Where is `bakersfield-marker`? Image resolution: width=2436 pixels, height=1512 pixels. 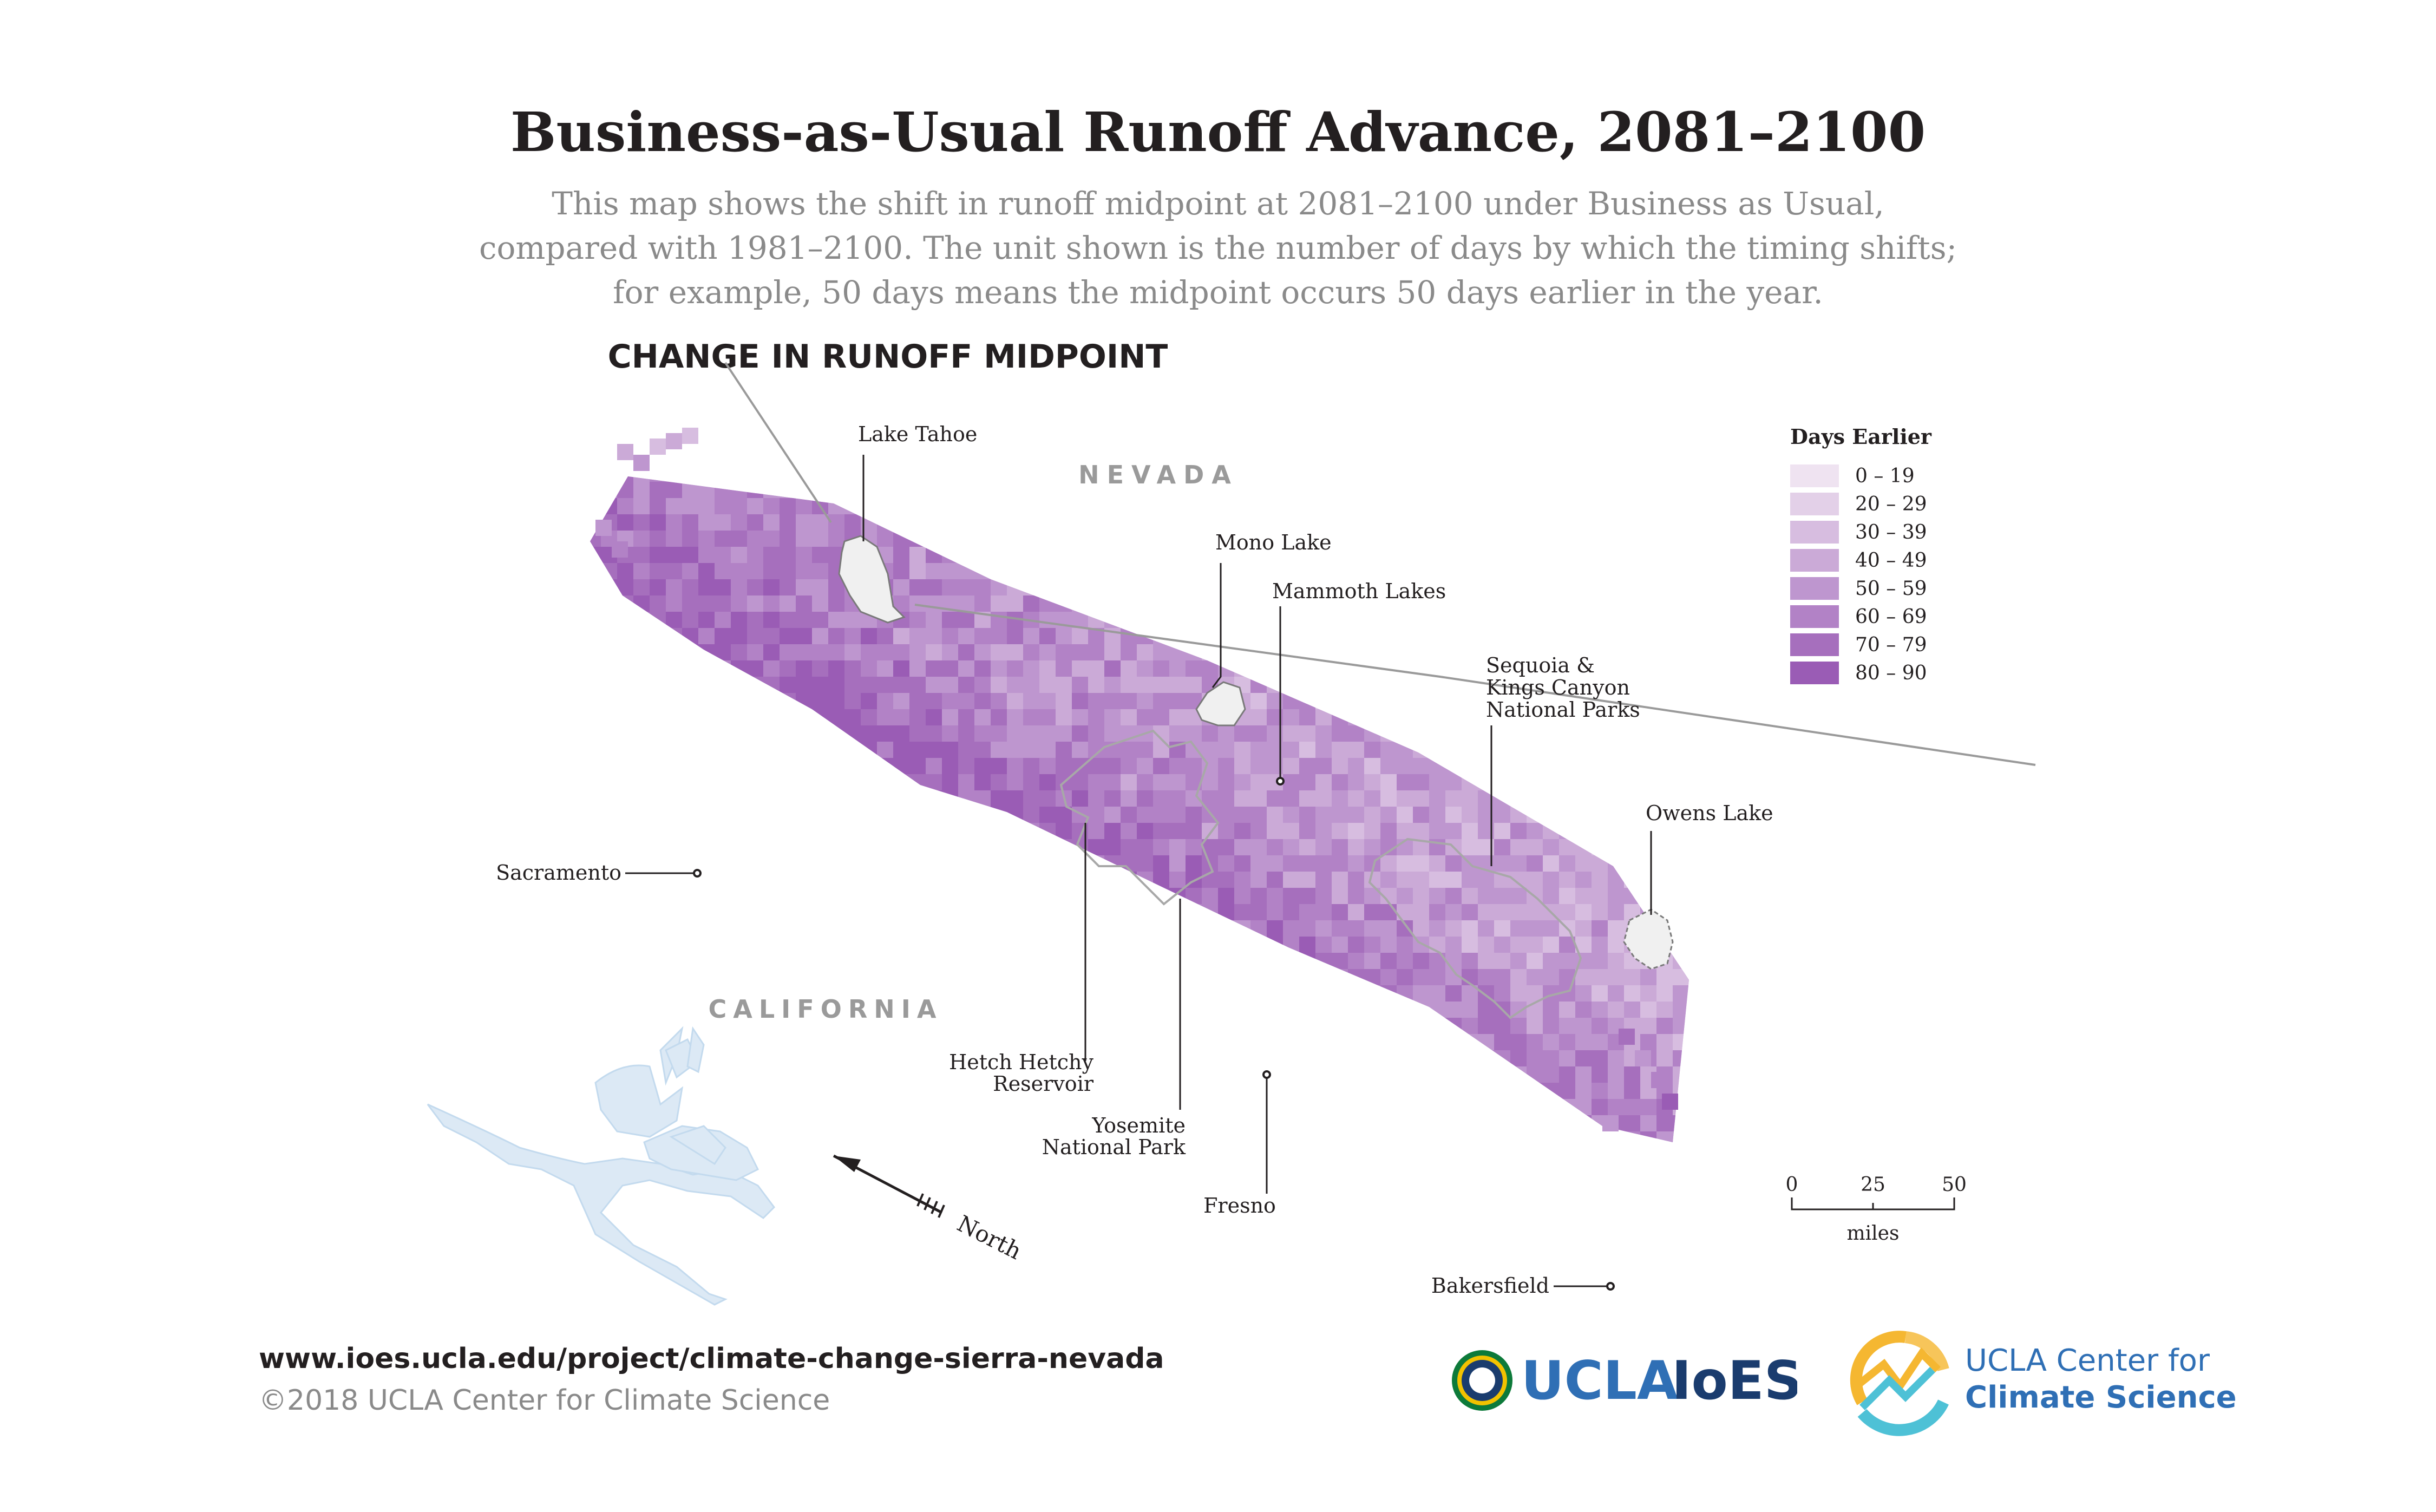
bakersfield-marker is located at coordinates (1610, 1286).